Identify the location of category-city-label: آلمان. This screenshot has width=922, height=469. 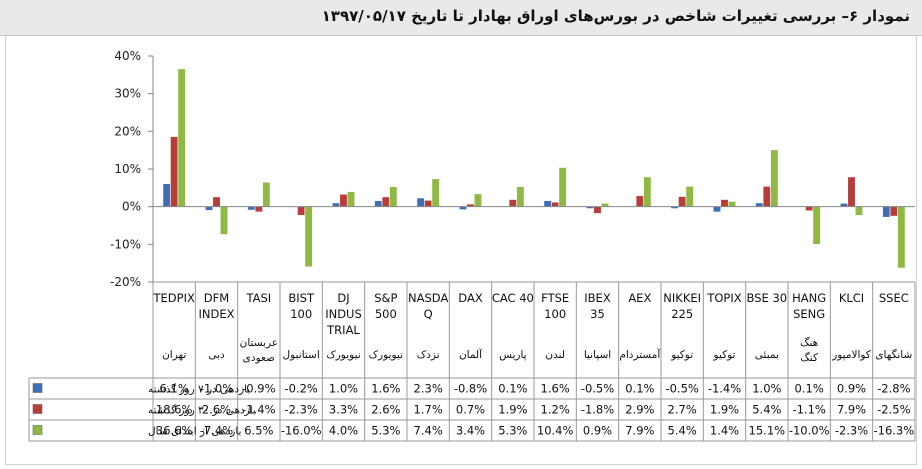
(471, 354).